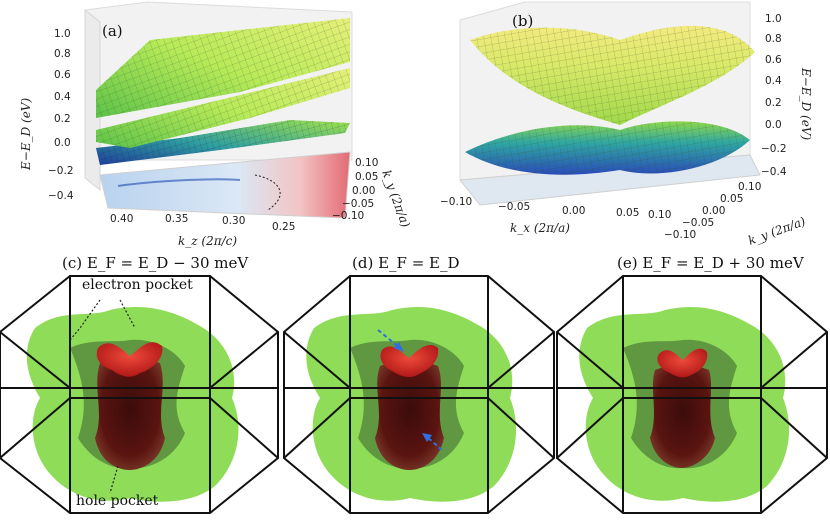 The image size is (830, 523). What do you see at coordinates (456, 202) in the screenshot?
I see `kx-tick: −0.10` at bounding box center [456, 202].